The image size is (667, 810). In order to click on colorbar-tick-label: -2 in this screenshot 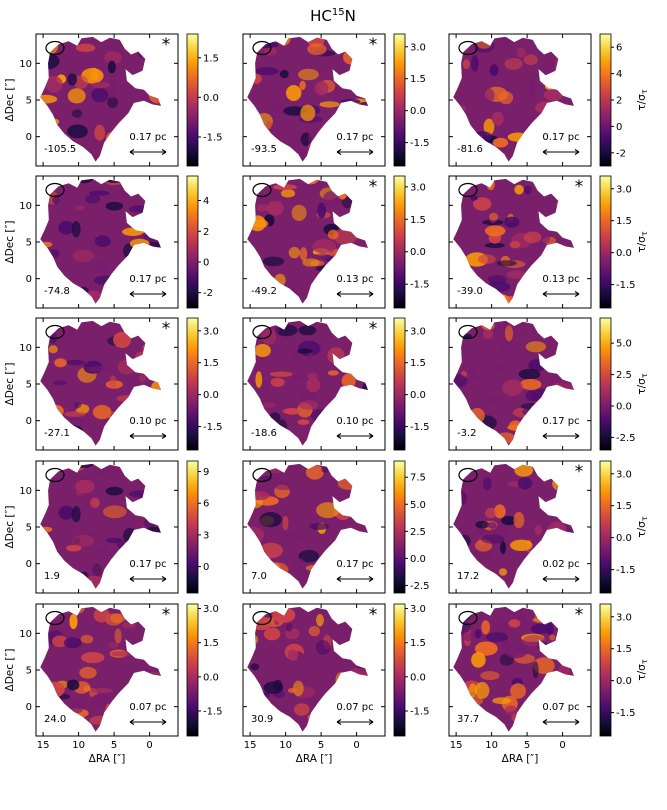, I will do `click(208, 293)`.